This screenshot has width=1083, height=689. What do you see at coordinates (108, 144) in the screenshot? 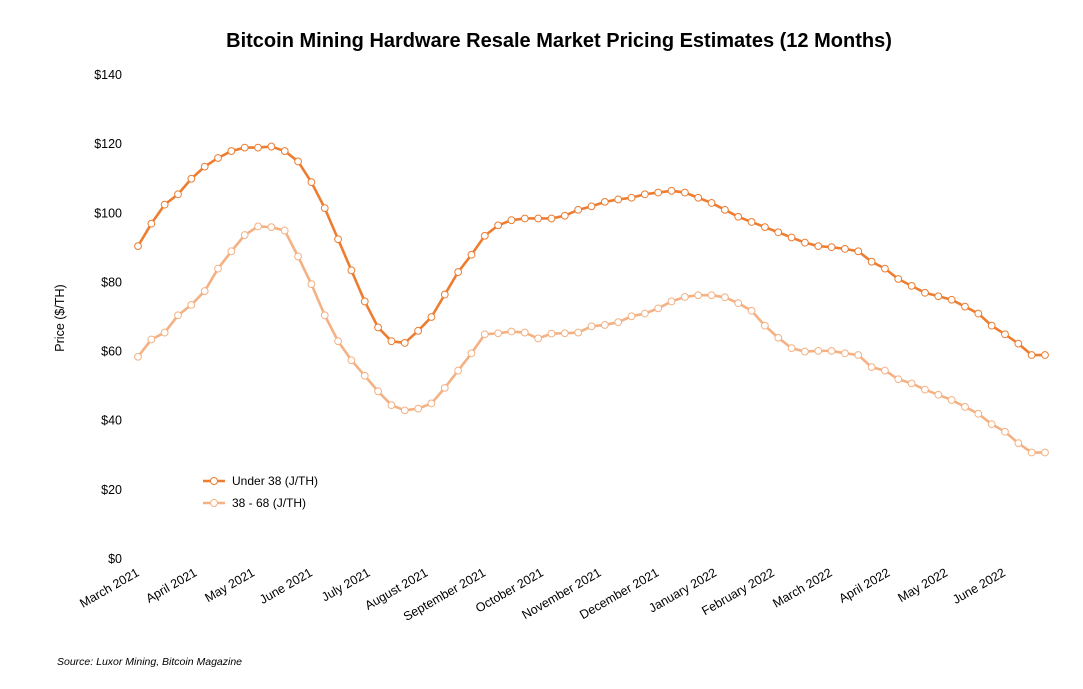
I see `y-tick-label: $120` at bounding box center [108, 144].